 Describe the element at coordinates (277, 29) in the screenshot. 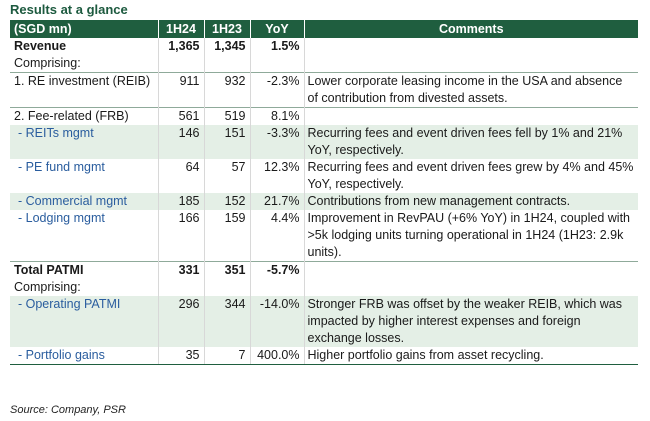

I see `header-yoy: YoY` at that location.